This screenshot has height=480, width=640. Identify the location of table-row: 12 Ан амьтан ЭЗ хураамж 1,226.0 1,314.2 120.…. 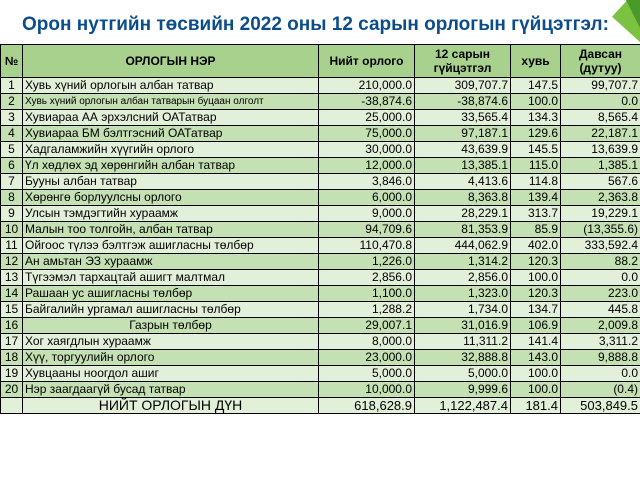
(320, 261).